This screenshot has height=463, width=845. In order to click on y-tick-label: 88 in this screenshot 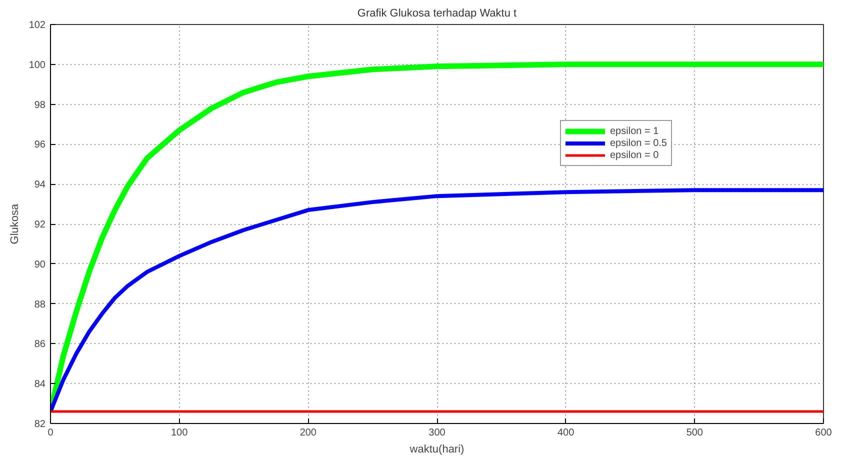, I will do `click(40, 304)`.